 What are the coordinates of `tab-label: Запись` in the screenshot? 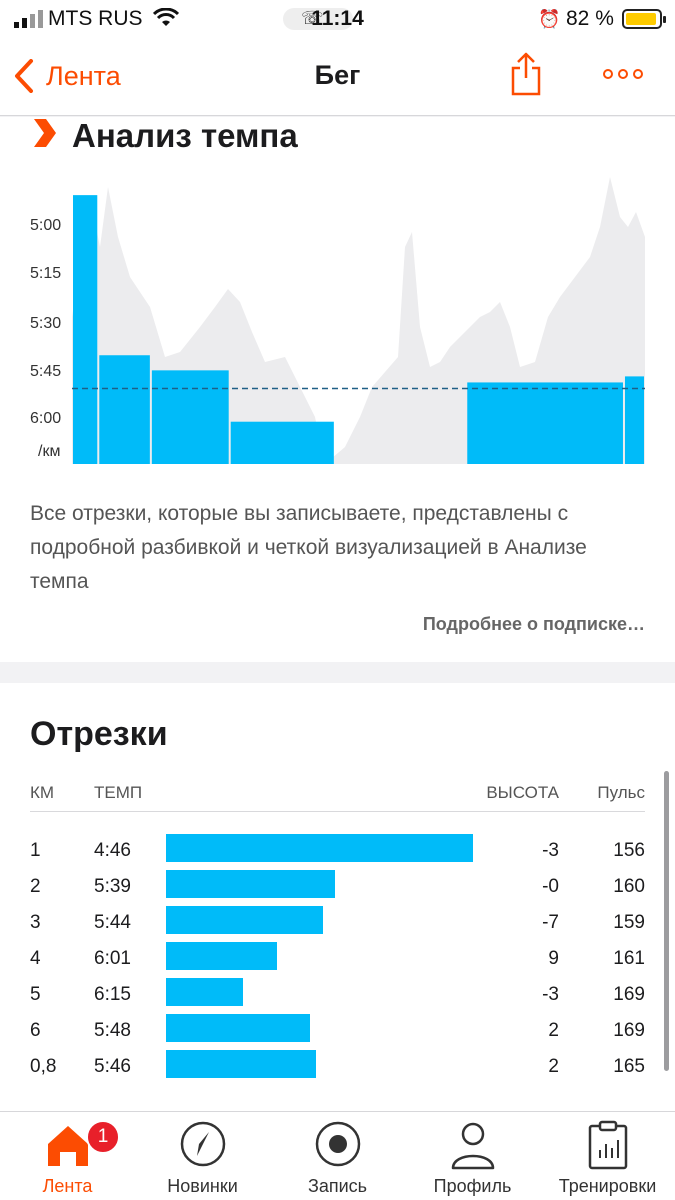 It's located at (337, 1186).